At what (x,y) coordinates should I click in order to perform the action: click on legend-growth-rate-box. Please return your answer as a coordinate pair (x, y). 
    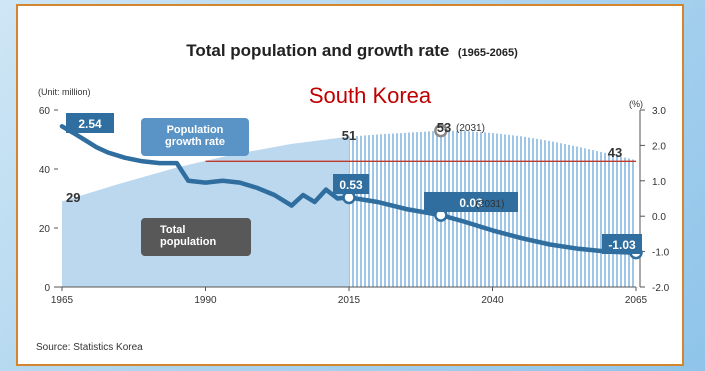
    Looking at the image, I should click on (195, 137).